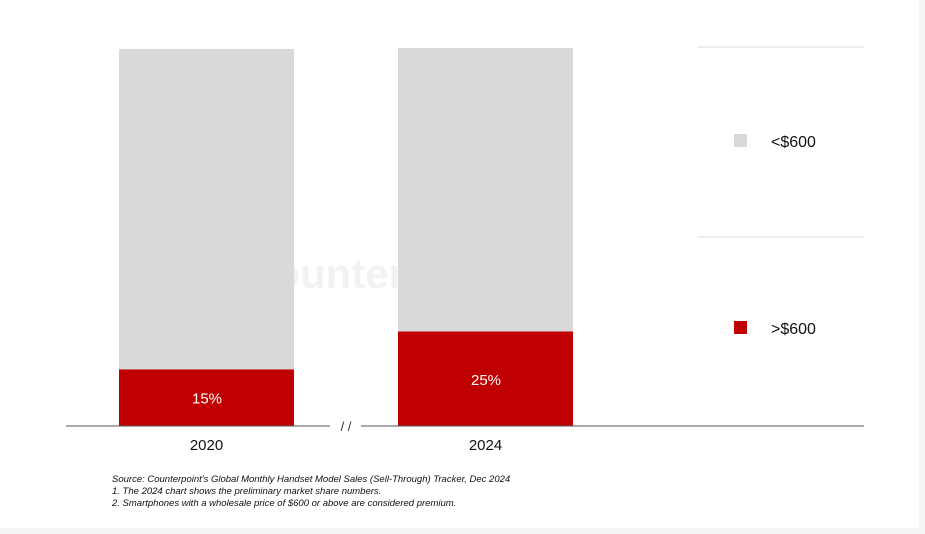 Image resolution: width=925 pixels, height=534 pixels. Describe the element at coordinates (922, 267) in the screenshot. I see `slide-edge-right` at that location.